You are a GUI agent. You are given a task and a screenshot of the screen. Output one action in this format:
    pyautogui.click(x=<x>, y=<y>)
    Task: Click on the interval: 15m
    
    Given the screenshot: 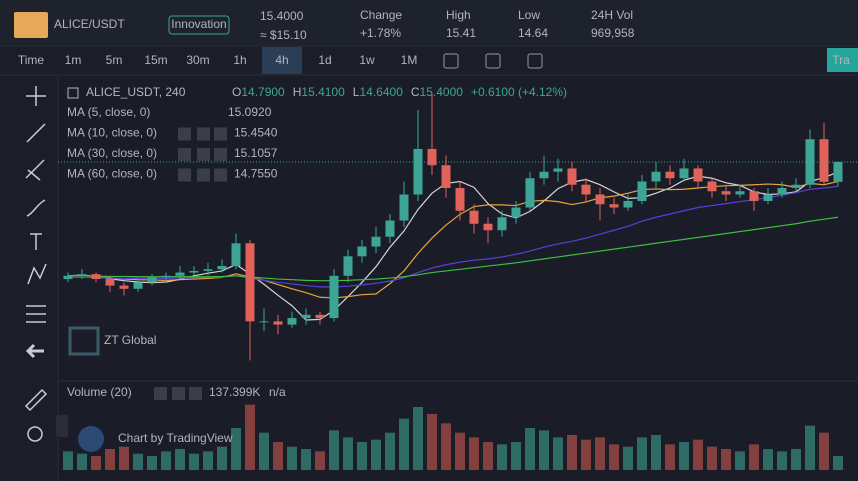 What is the action you would take?
    pyautogui.click(x=155, y=60)
    